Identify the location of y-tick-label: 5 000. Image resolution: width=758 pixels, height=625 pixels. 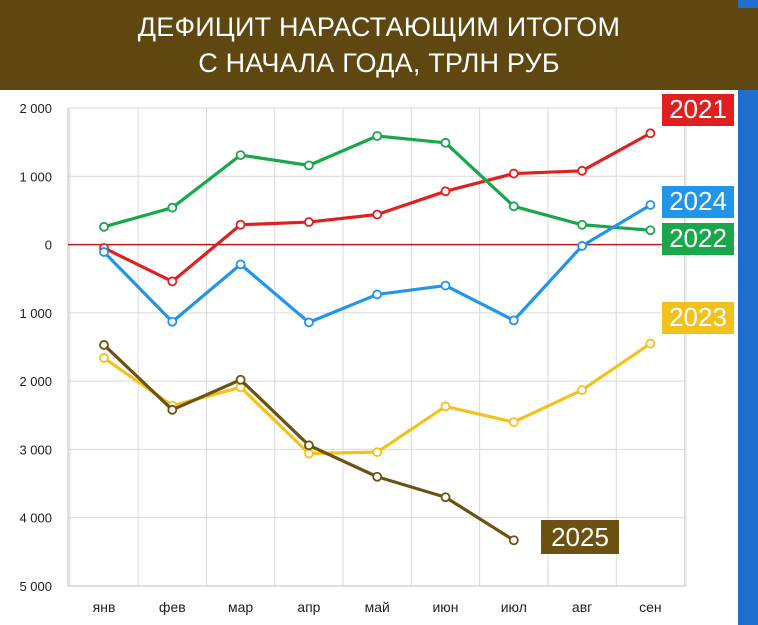
(35, 586).